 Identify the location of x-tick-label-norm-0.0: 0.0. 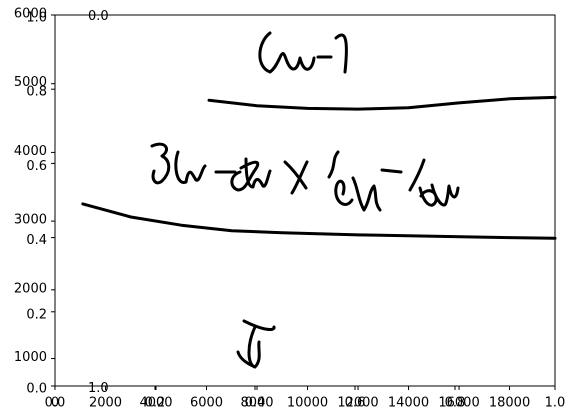
(55, 403).